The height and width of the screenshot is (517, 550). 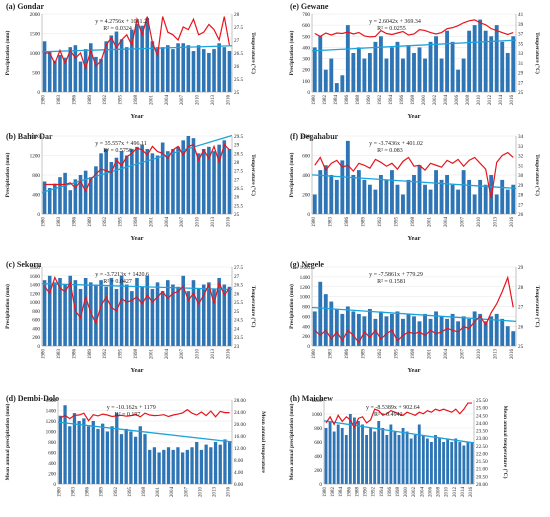 What do you see at coordinates (521, 74) in the screenshot?
I see `y2-tick-label: 29` at bounding box center [521, 74].